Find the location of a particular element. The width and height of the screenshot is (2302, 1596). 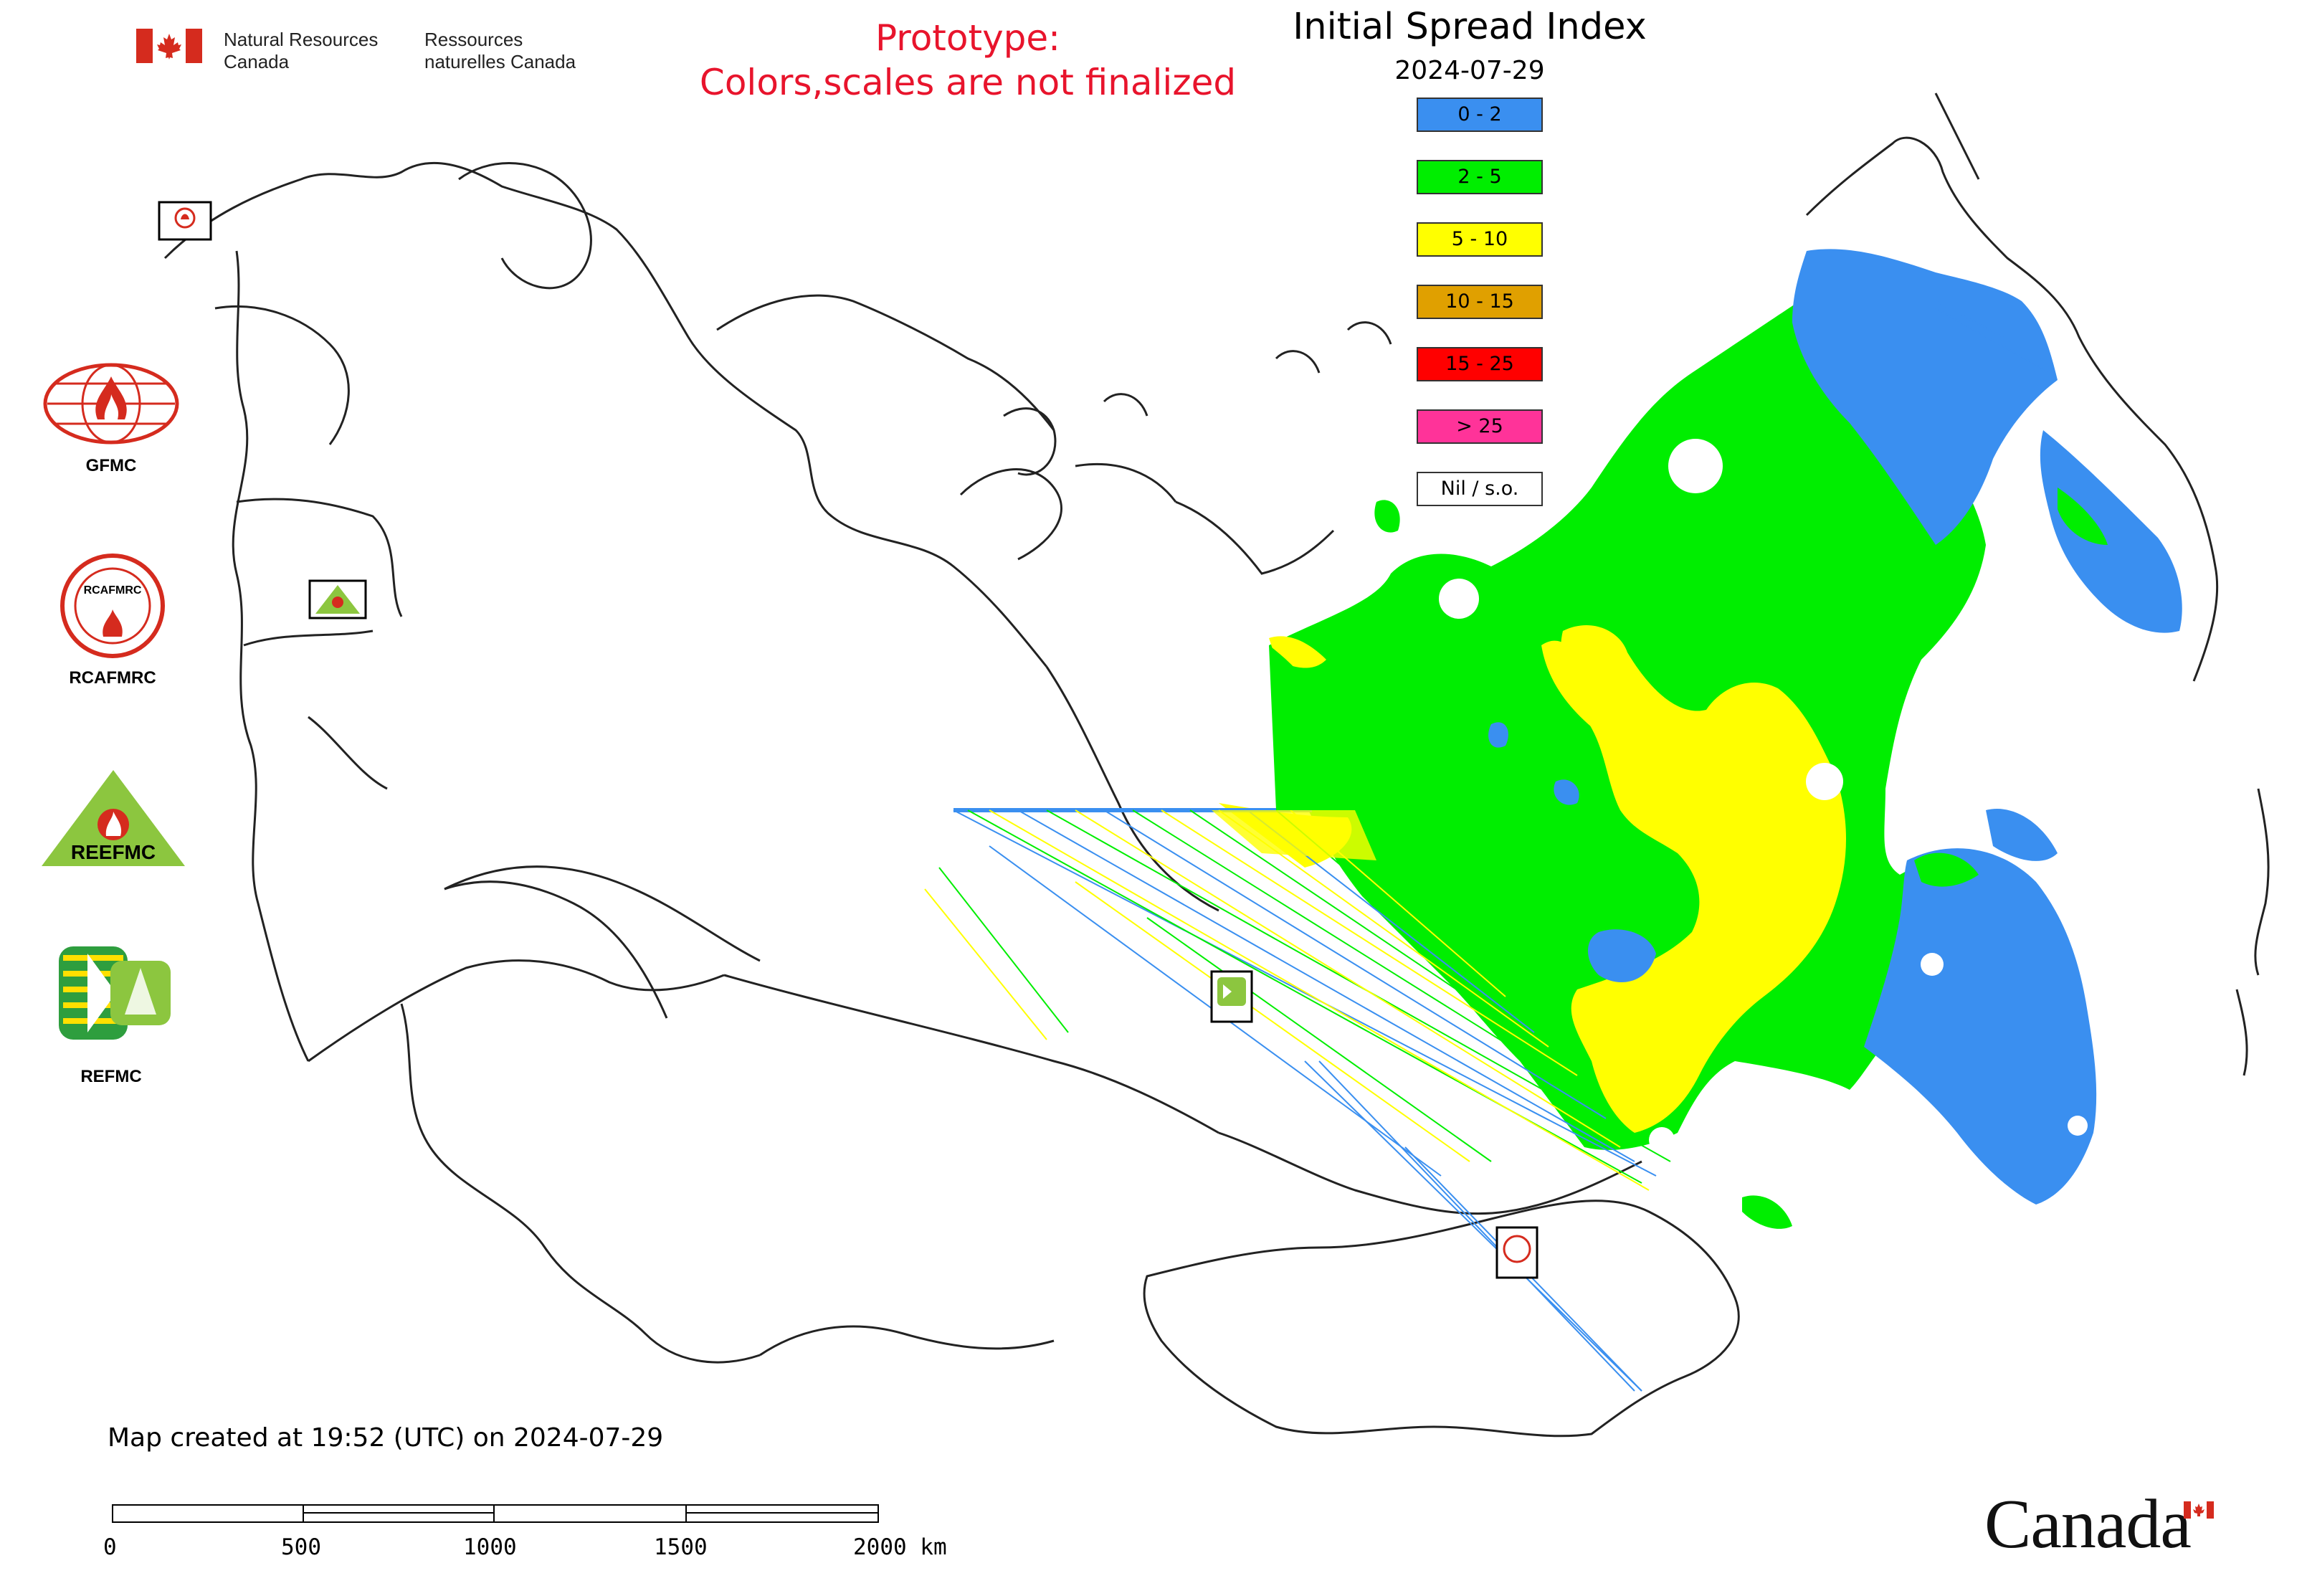

rcafmrc-map-marker is located at coordinates (1516, 1252).